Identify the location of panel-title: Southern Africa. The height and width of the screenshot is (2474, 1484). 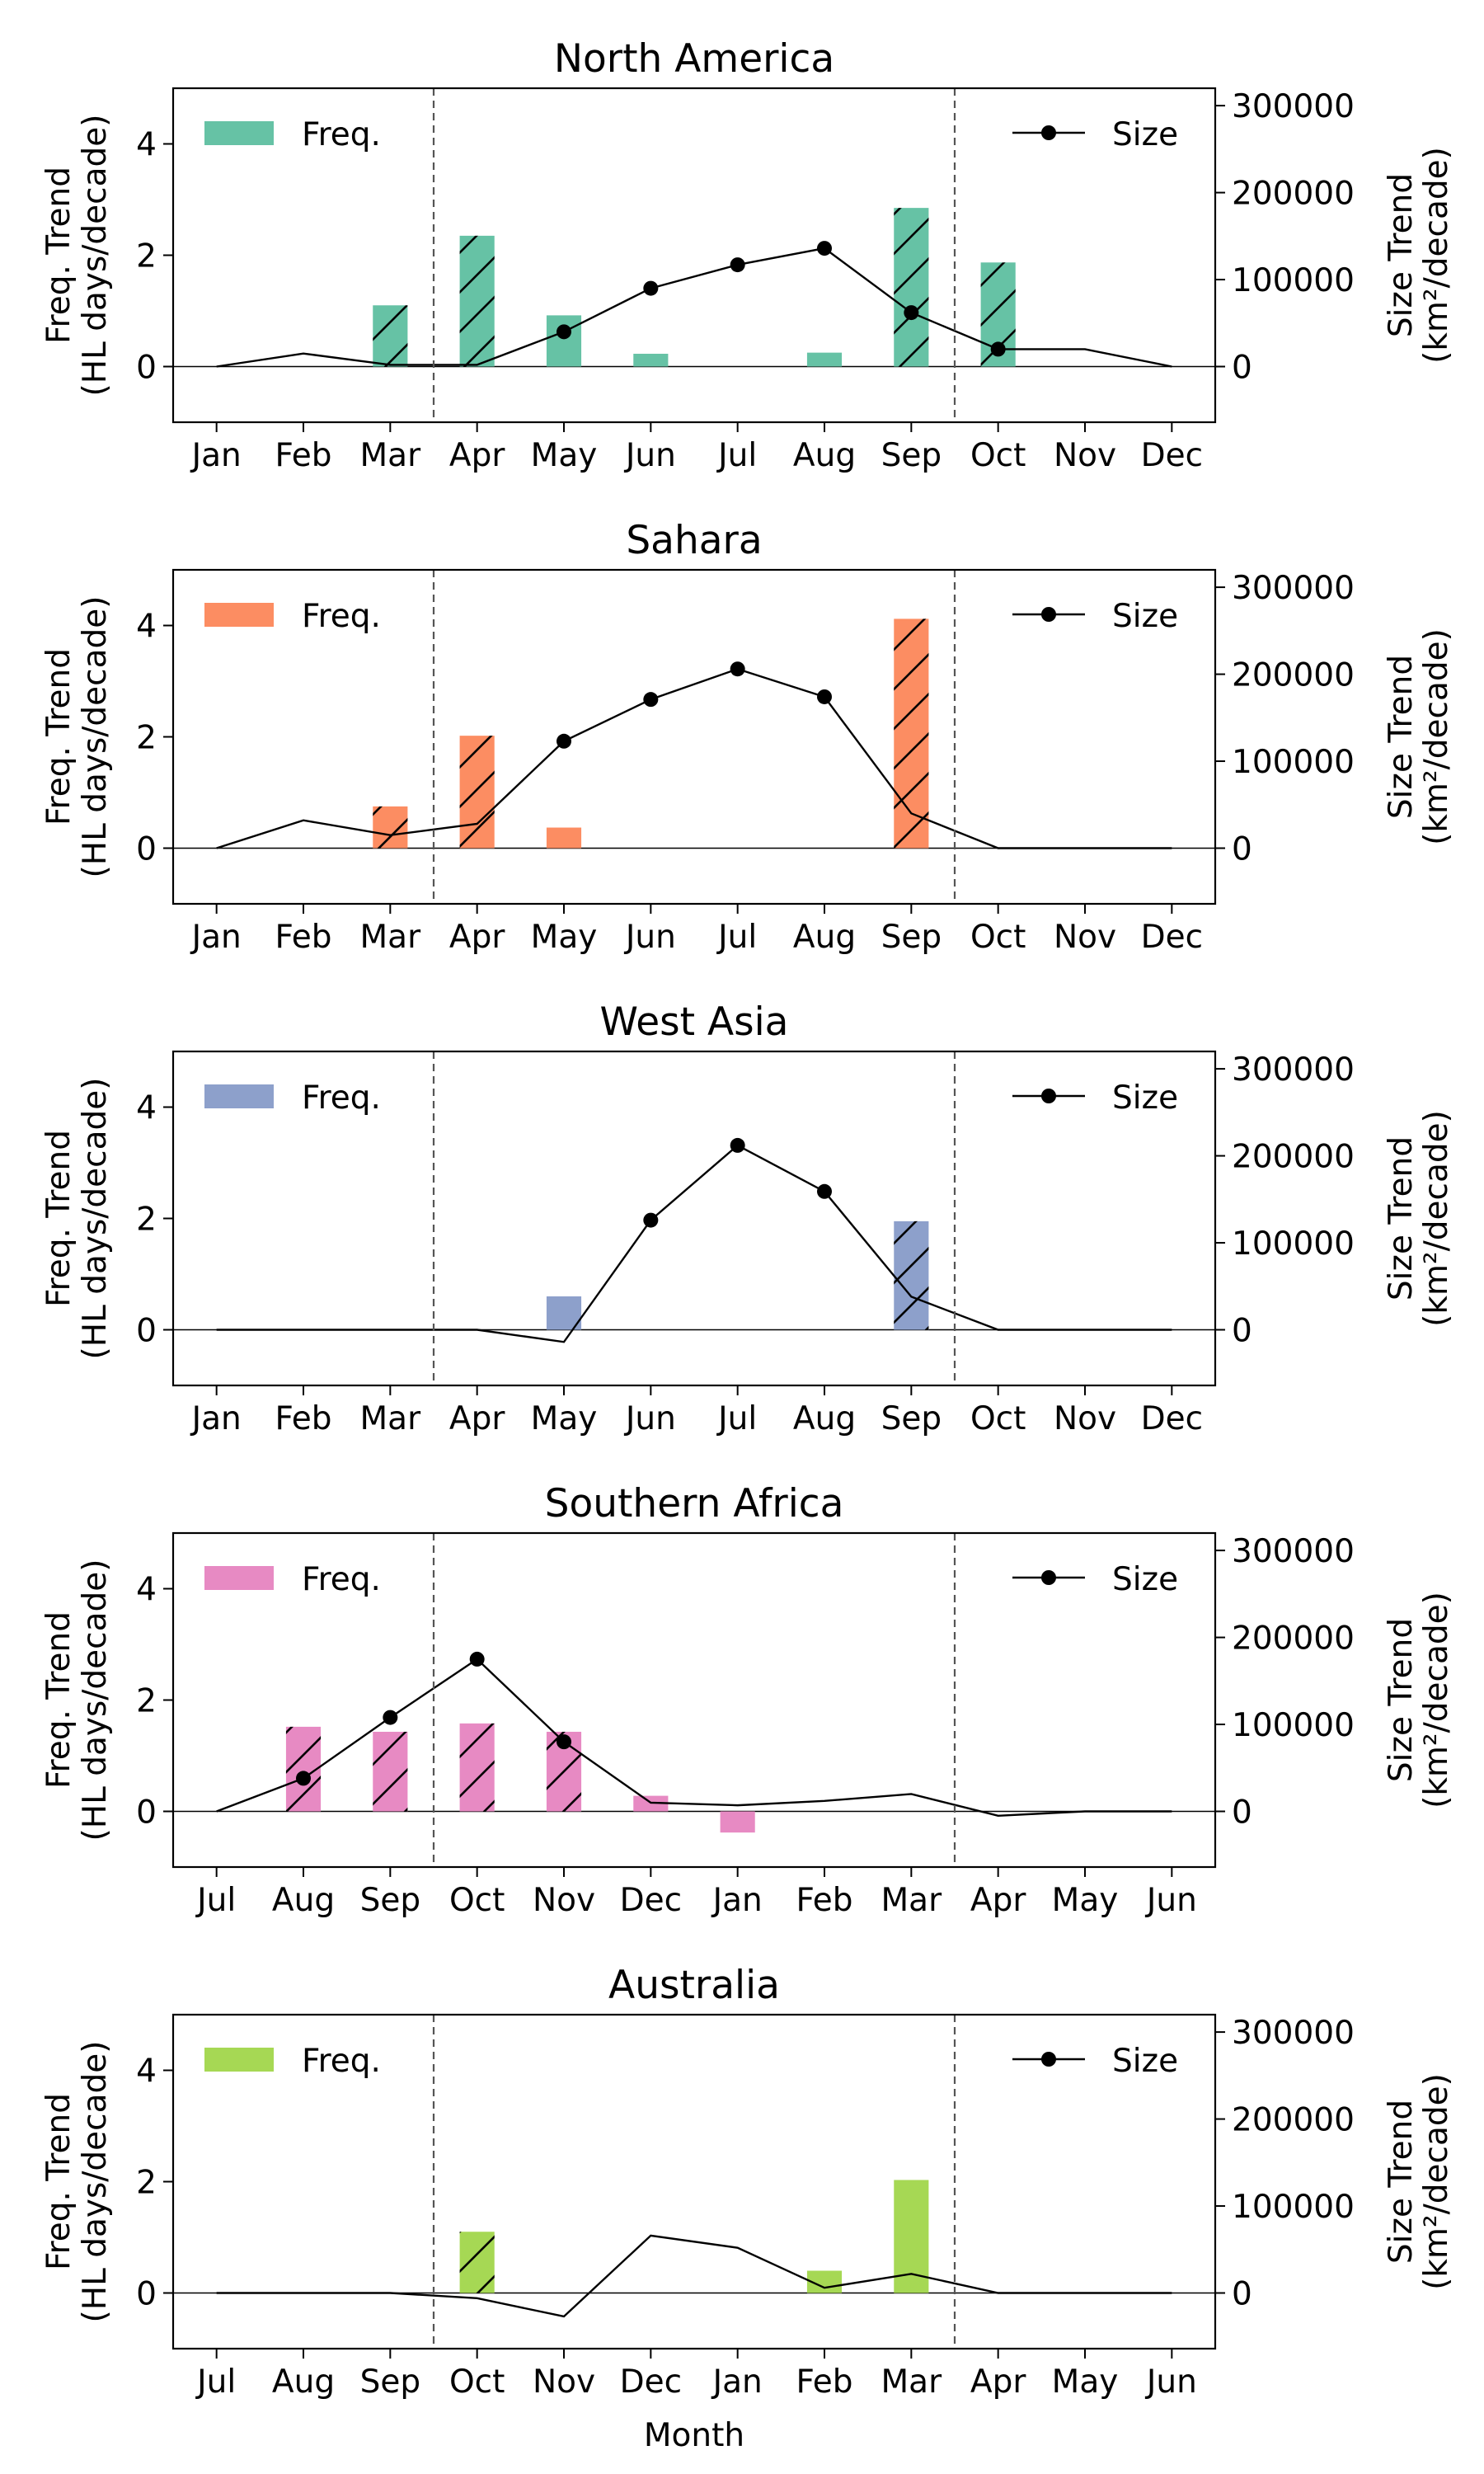
(694, 1503).